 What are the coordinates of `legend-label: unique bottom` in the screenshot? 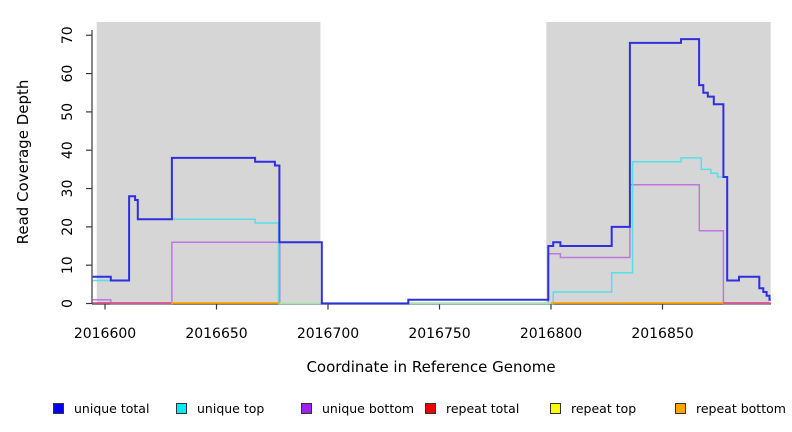 It's located at (368, 408).